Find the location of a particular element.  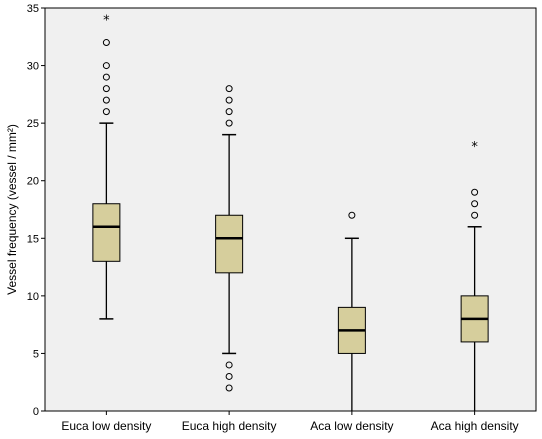

x-tick-label: Euca low density is located at coordinates (106, 426).